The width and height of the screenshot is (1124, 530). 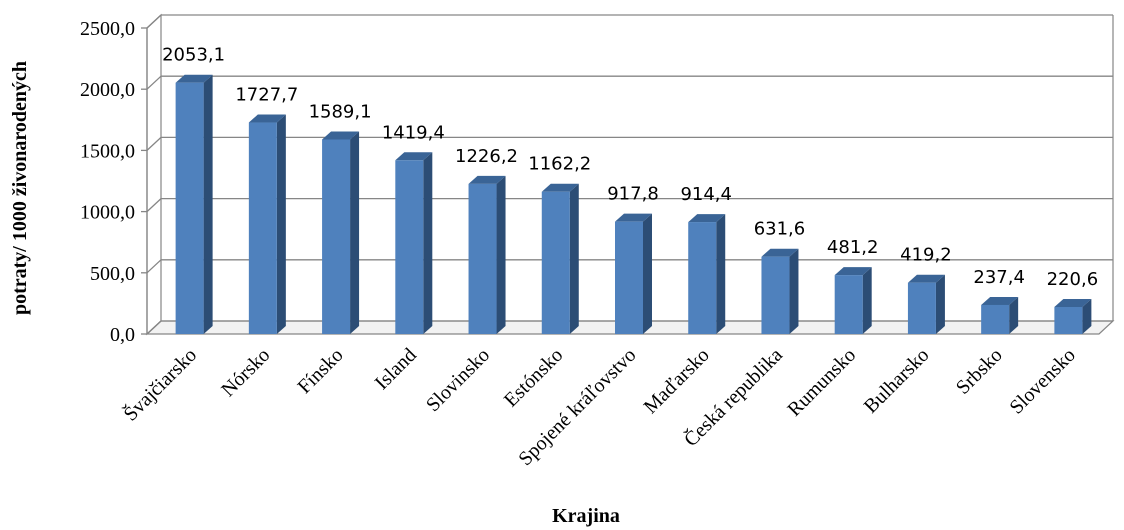 I want to click on data-label: 631,6, so click(x=780, y=229).